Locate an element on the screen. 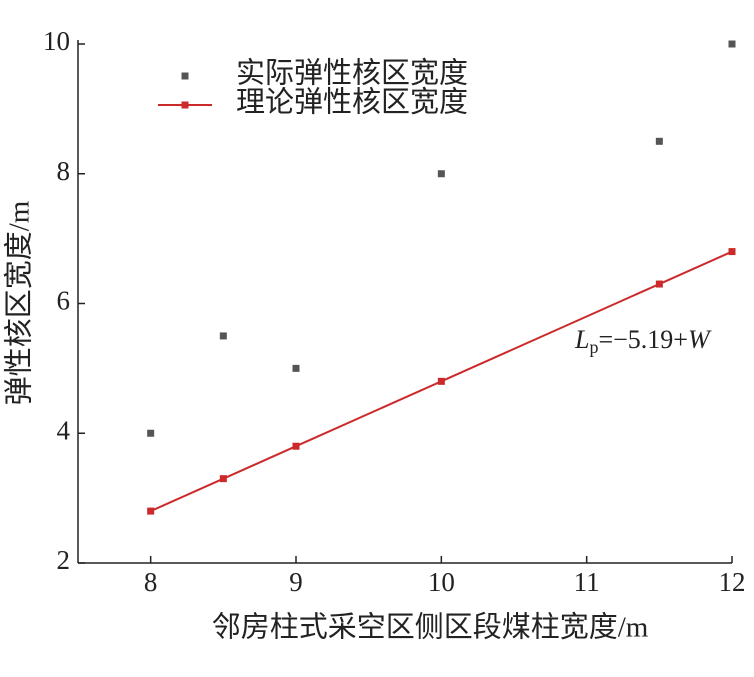  legend-label: 理论弹性核区宽度 is located at coordinates (352, 102).